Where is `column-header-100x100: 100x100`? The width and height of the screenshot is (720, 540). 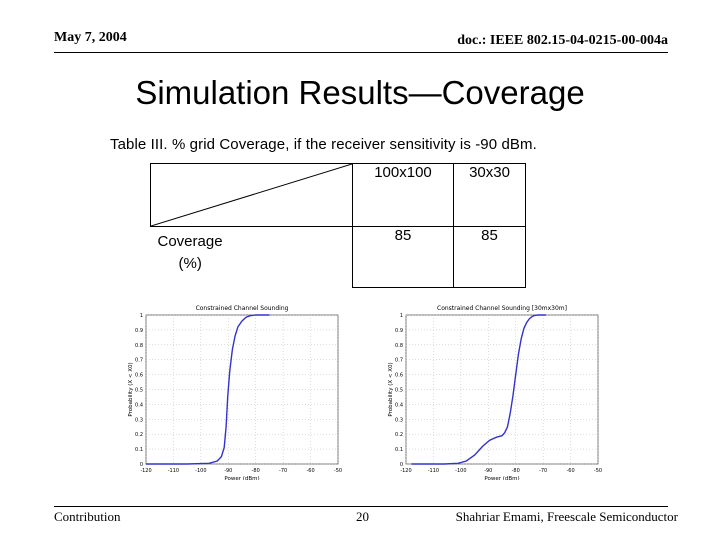 column-header-100x100: 100x100 is located at coordinates (403, 195).